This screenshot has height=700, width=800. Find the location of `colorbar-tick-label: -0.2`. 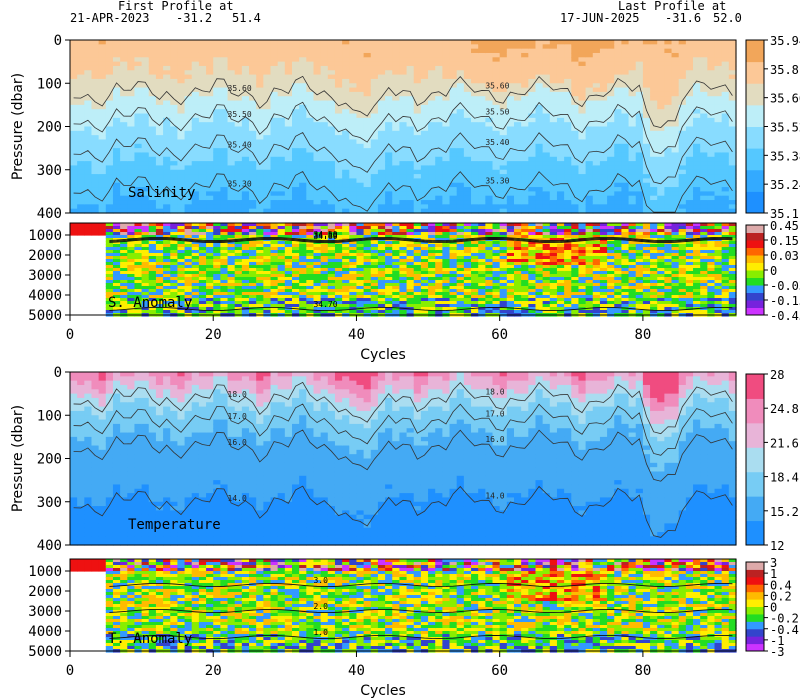

colorbar-tick-label: -0.2 is located at coordinates (784, 619).